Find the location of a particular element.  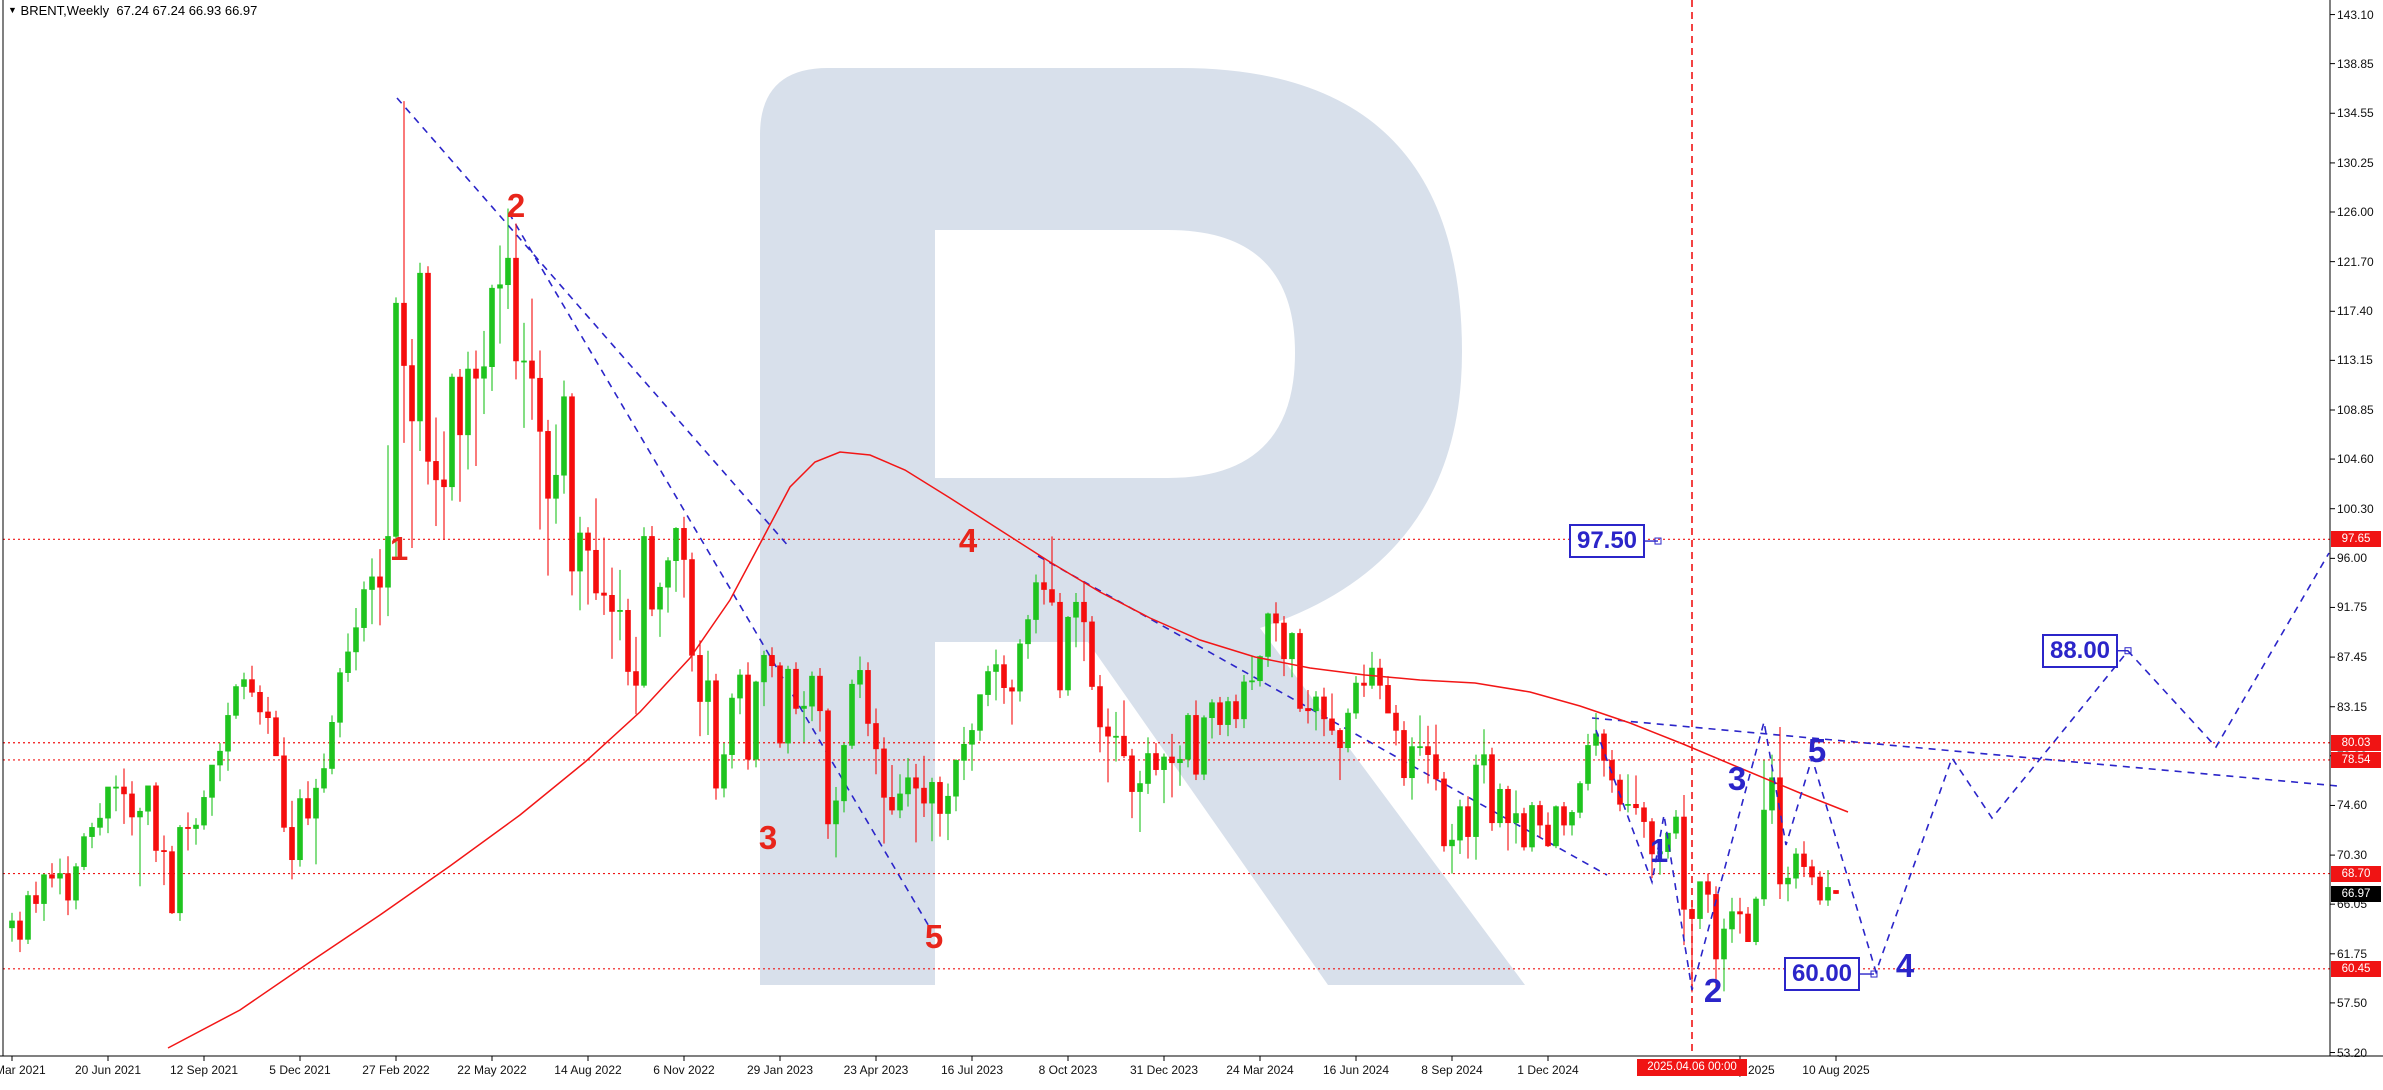

wave-projection-path is located at coordinates (1962, 771).